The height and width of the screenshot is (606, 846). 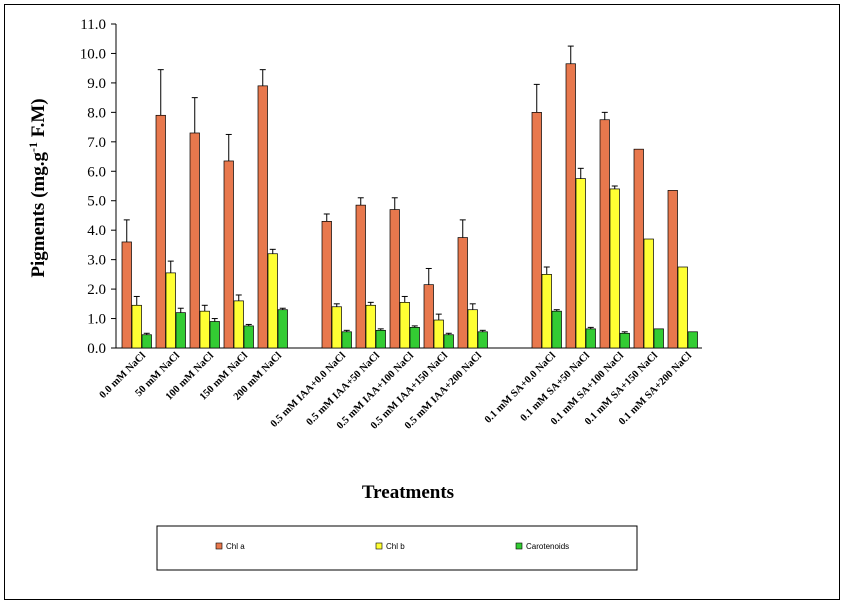 I want to click on legend-swatch-chl-a, so click(x=219, y=546).